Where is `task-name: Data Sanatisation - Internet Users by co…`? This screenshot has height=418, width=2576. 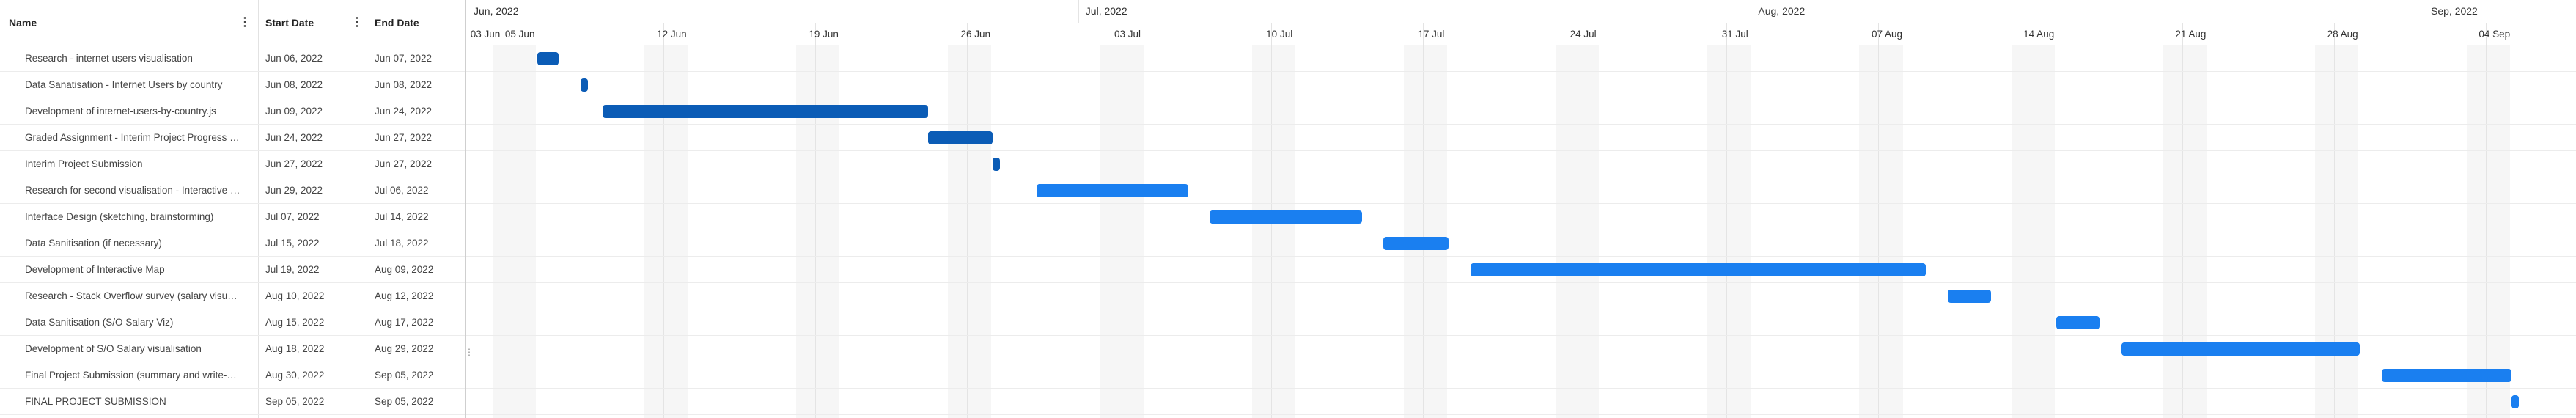
task-name: Data Sanatisation - Internet Users by co… is located at coordinates (124, 84).